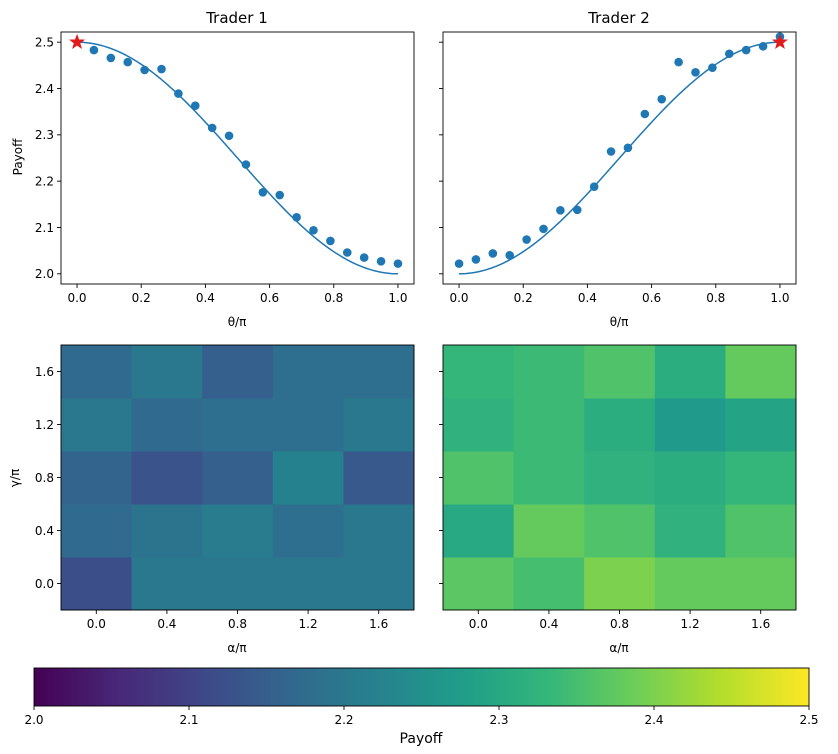 The image size is (838, 754). What do you see at coordinates (619, 322) in the screenshot?
I see `trader2-xlabel: θ/π` at bounding box center [619, 322].